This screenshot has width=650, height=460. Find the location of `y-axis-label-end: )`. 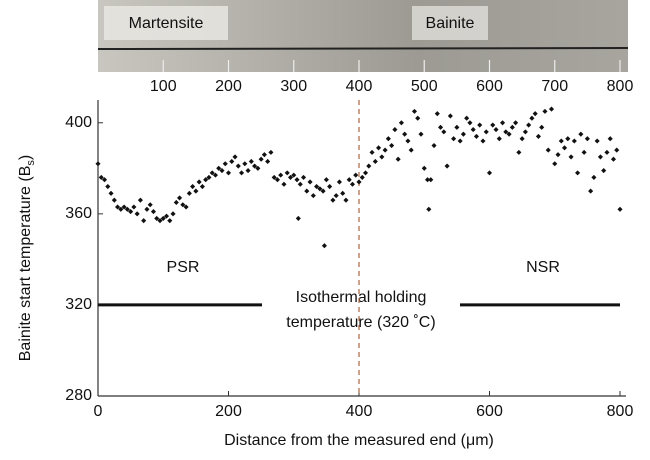

y-axis-label-end: ) is located at coordinates (25, 157).